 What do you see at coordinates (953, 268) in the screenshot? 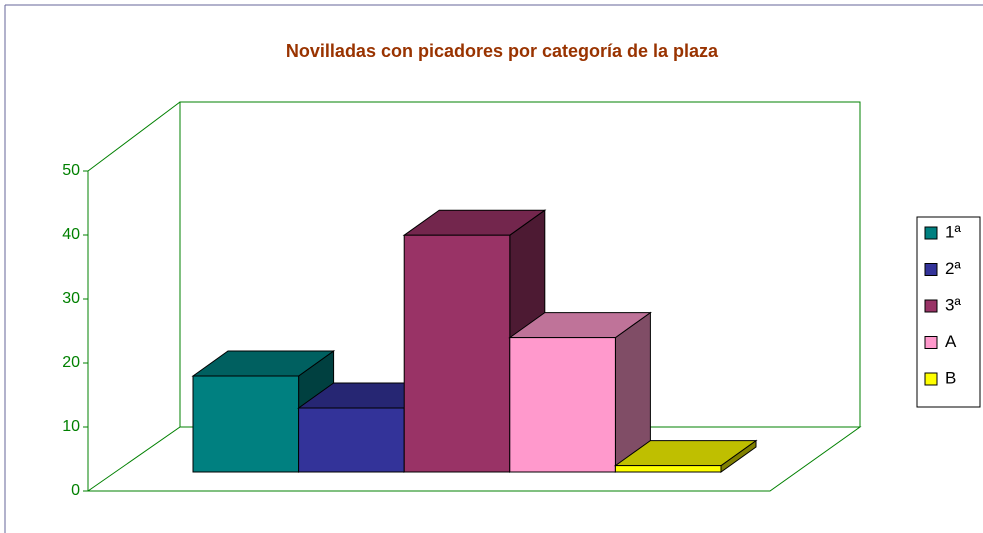
I see `legend-label: 2ª` at bounding box center [953, 268].